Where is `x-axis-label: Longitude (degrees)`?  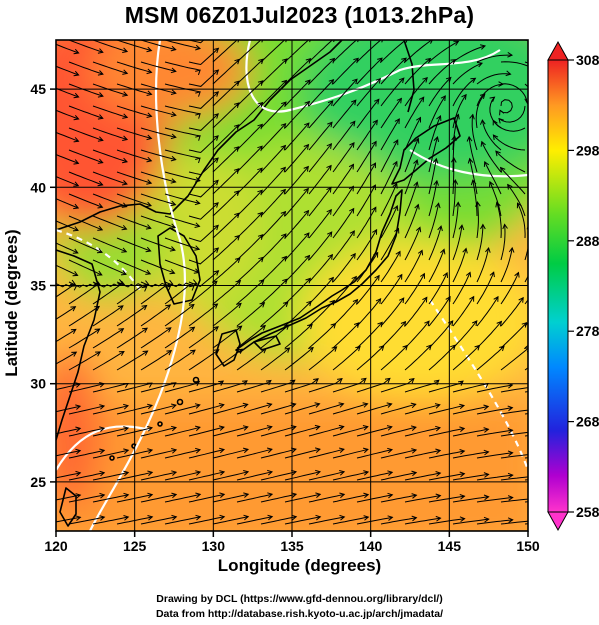 x-axis-label: Longitude (degrees) is located at coordinates (299, 565).